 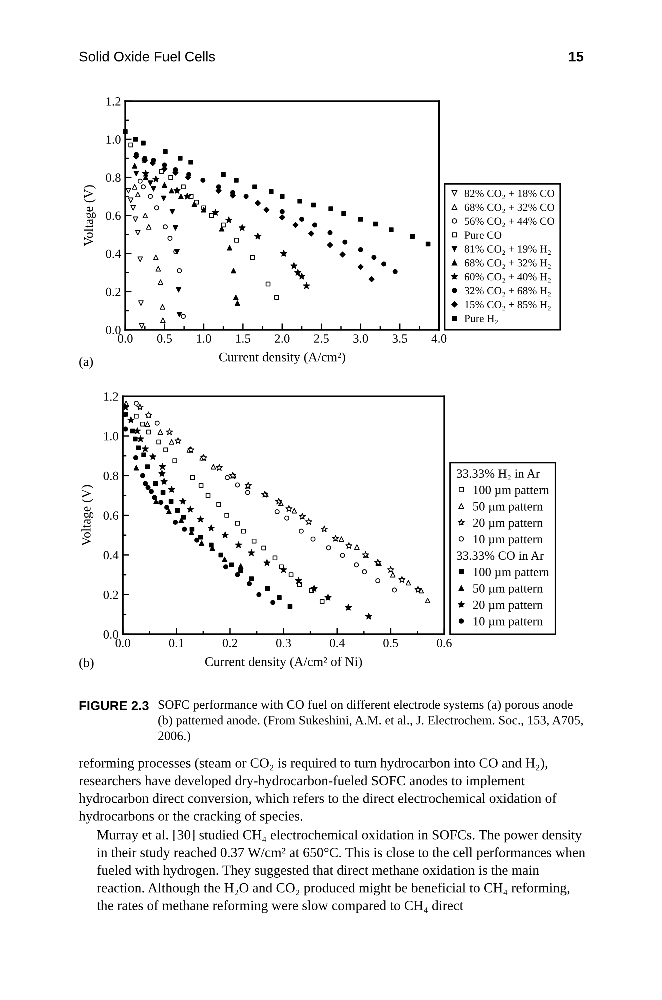 I want to click on legend-label: 68% CO₂ + 32% H₂, so click(x=507, y=264).